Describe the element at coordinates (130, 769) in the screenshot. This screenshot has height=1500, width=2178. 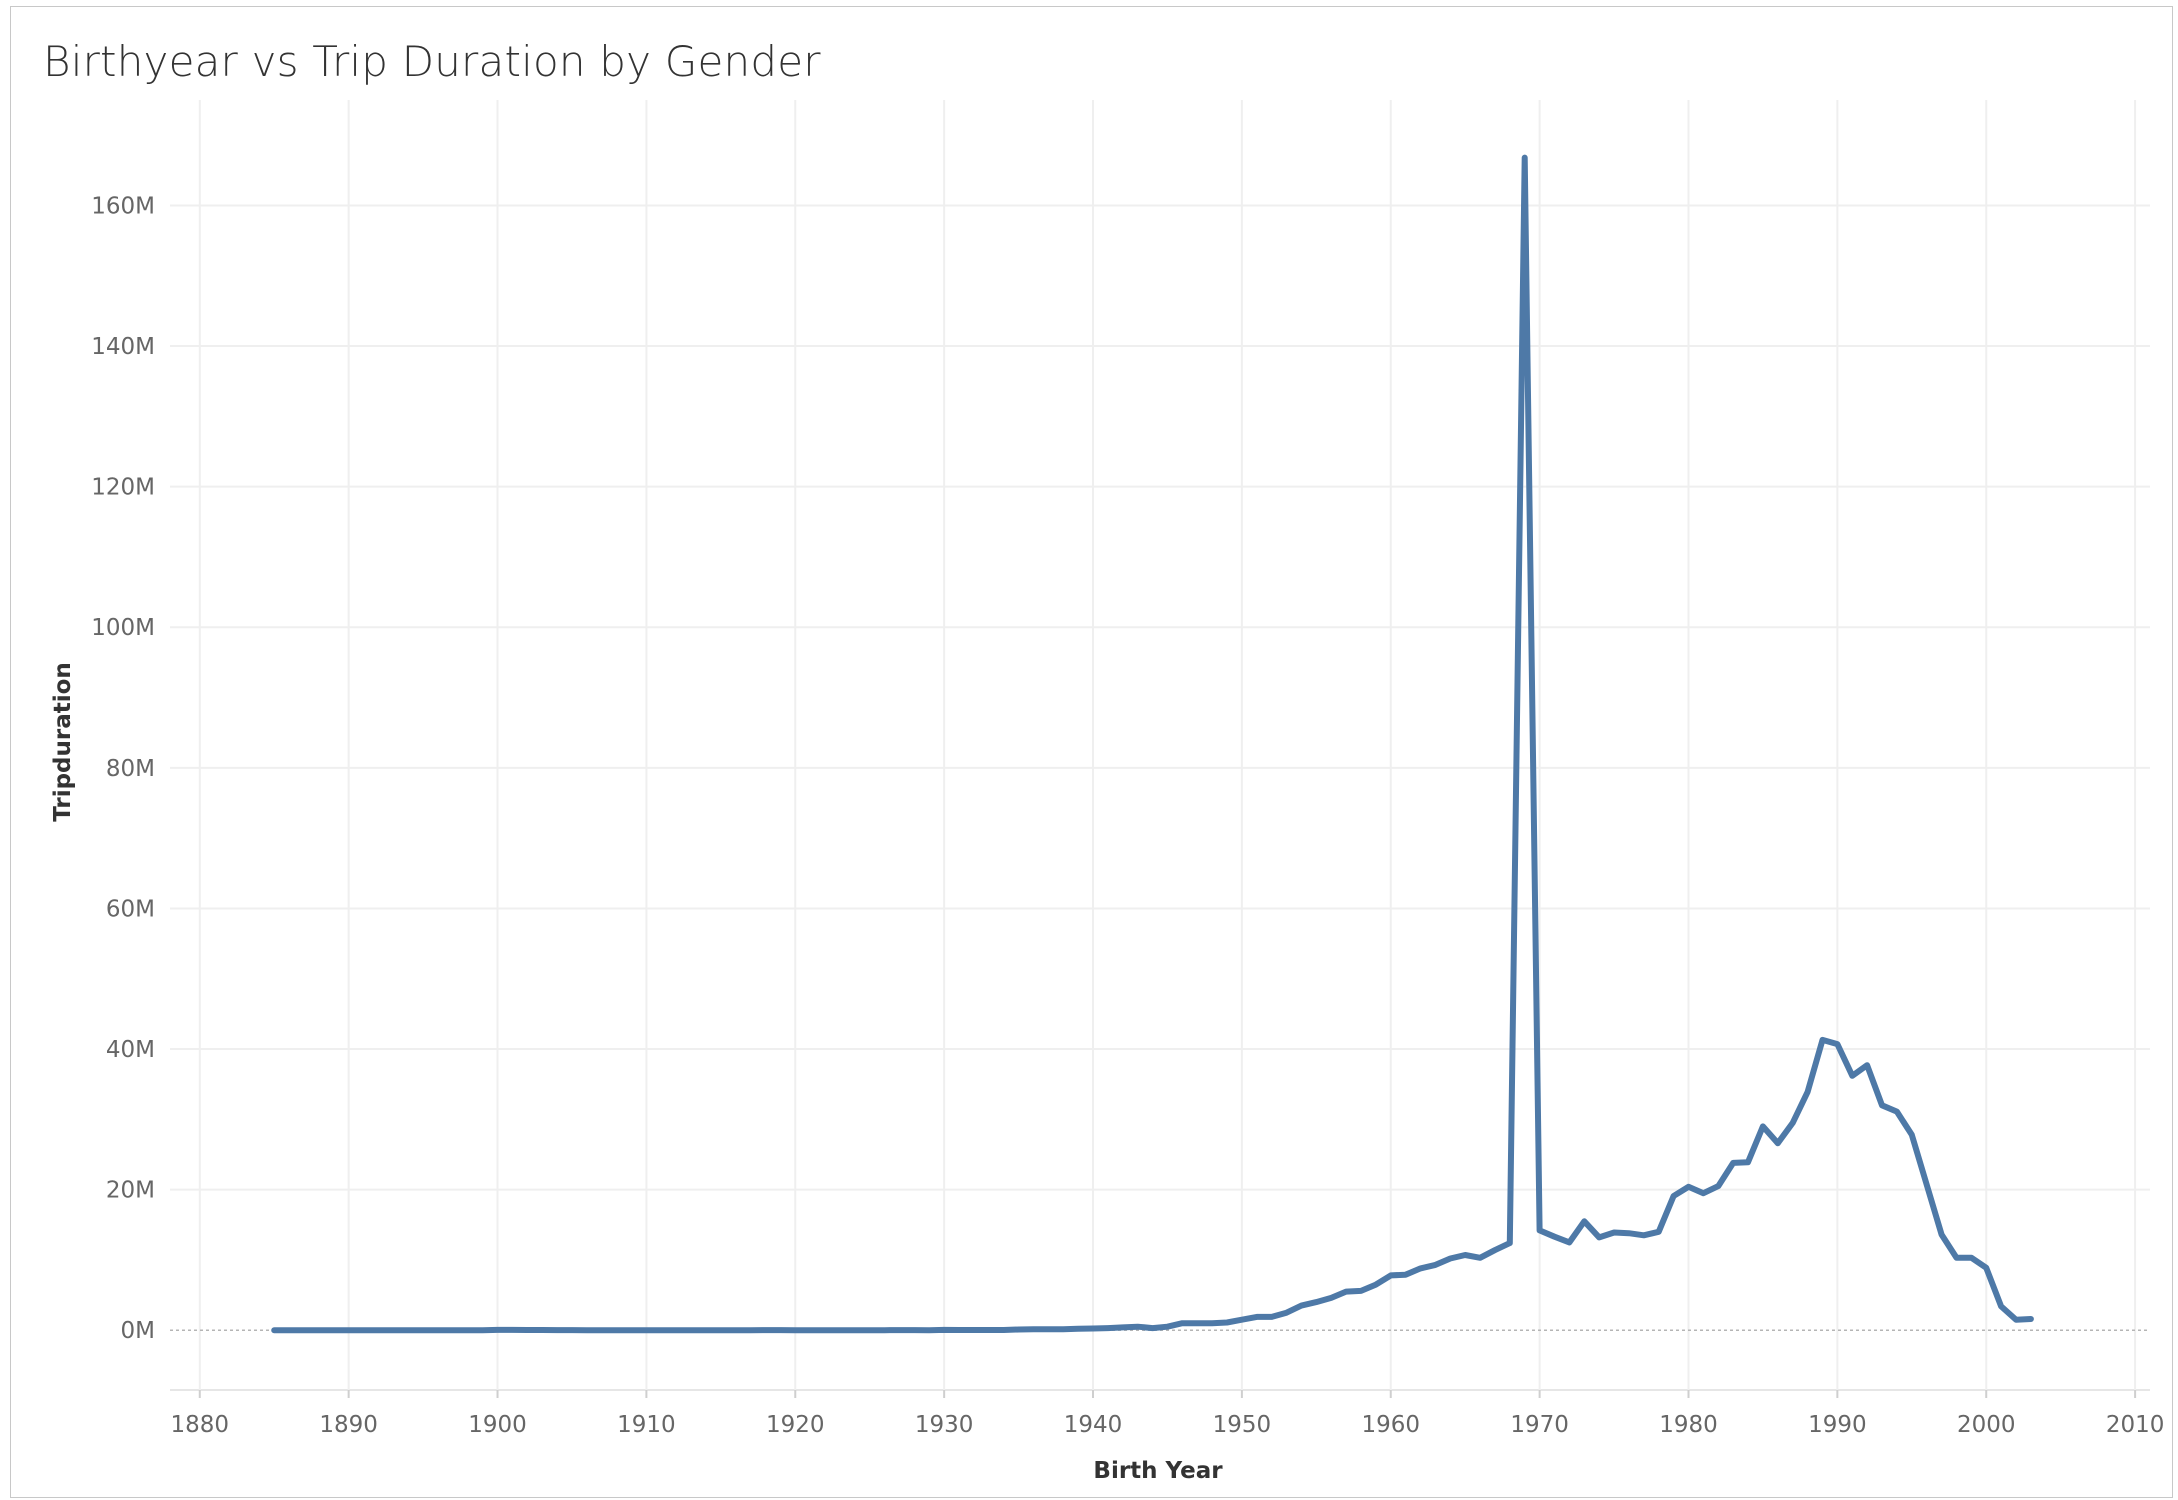
I see `y-tick-label: 80M` at that location.